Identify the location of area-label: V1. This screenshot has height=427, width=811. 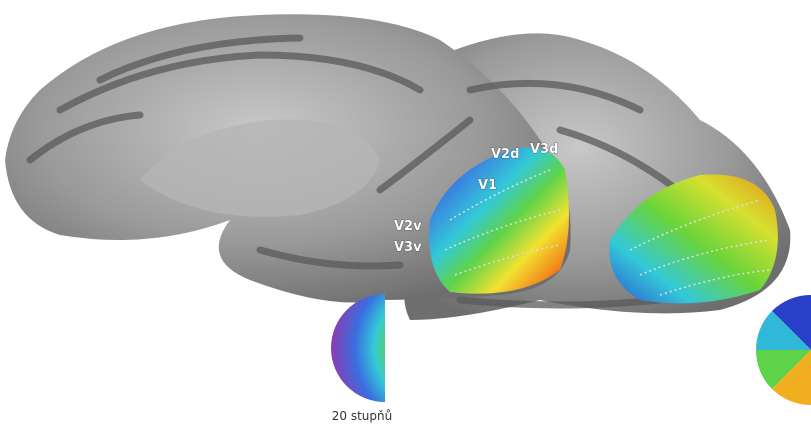
(487, 185).